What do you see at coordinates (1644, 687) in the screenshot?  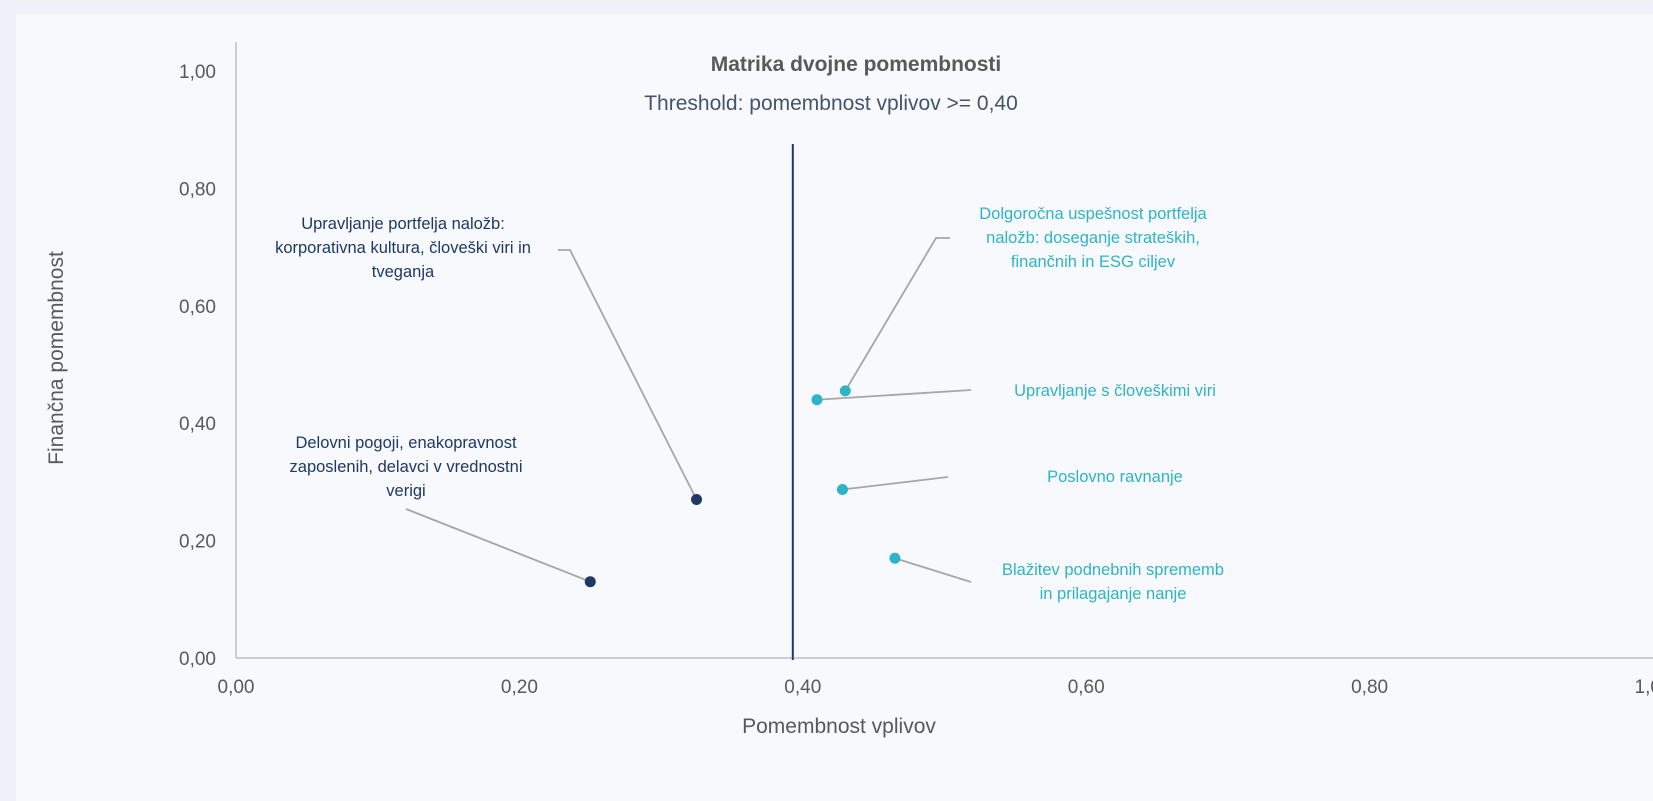 I see `x-tick-label: 1,00` at bounding box center [1644, 687].